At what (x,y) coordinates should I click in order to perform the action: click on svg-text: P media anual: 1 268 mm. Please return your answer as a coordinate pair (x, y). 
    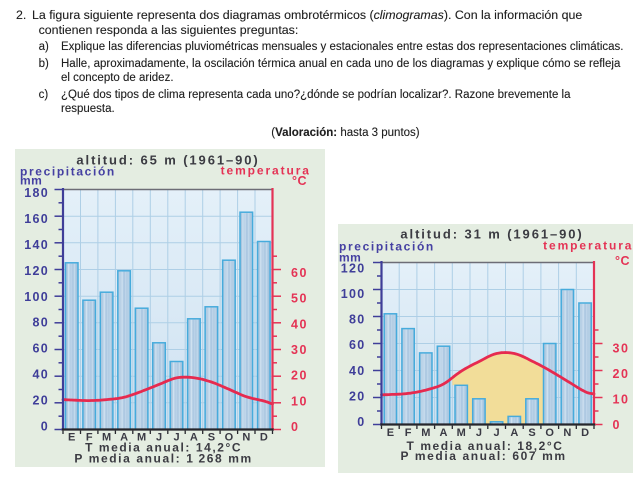
    Looking at the image, I should click on (163, 459).